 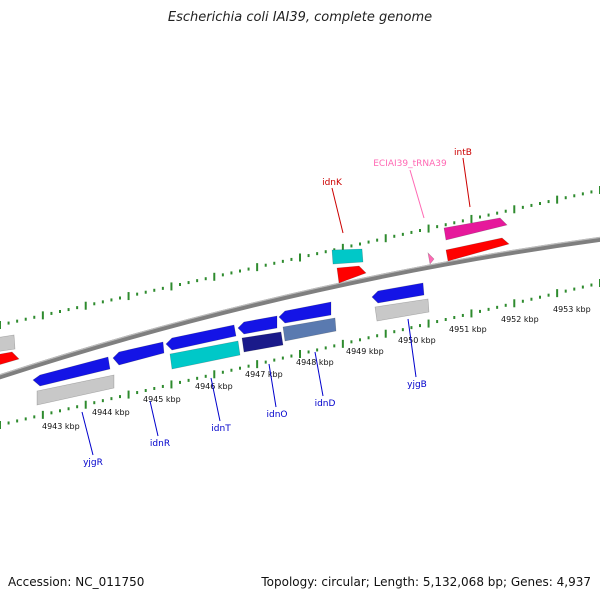 I want to click on genome-title: Escherichia coli IAI39, complete genome, so click(x=300, y=17).